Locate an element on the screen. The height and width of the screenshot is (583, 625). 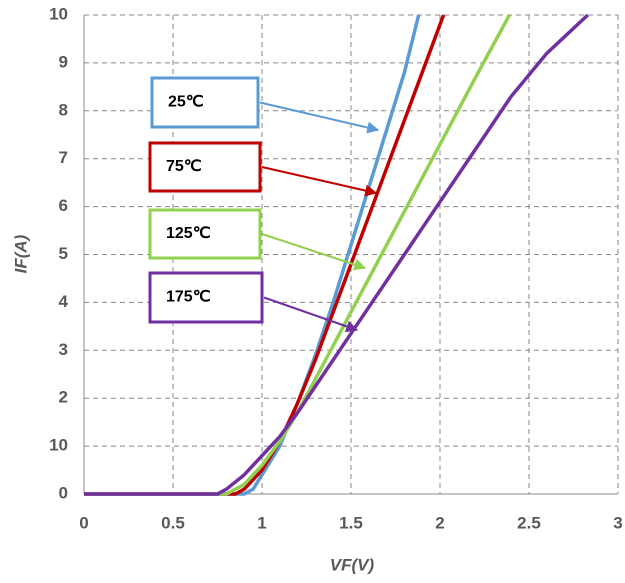
y-tick-label: 3 is located at coordinates (63, 349).